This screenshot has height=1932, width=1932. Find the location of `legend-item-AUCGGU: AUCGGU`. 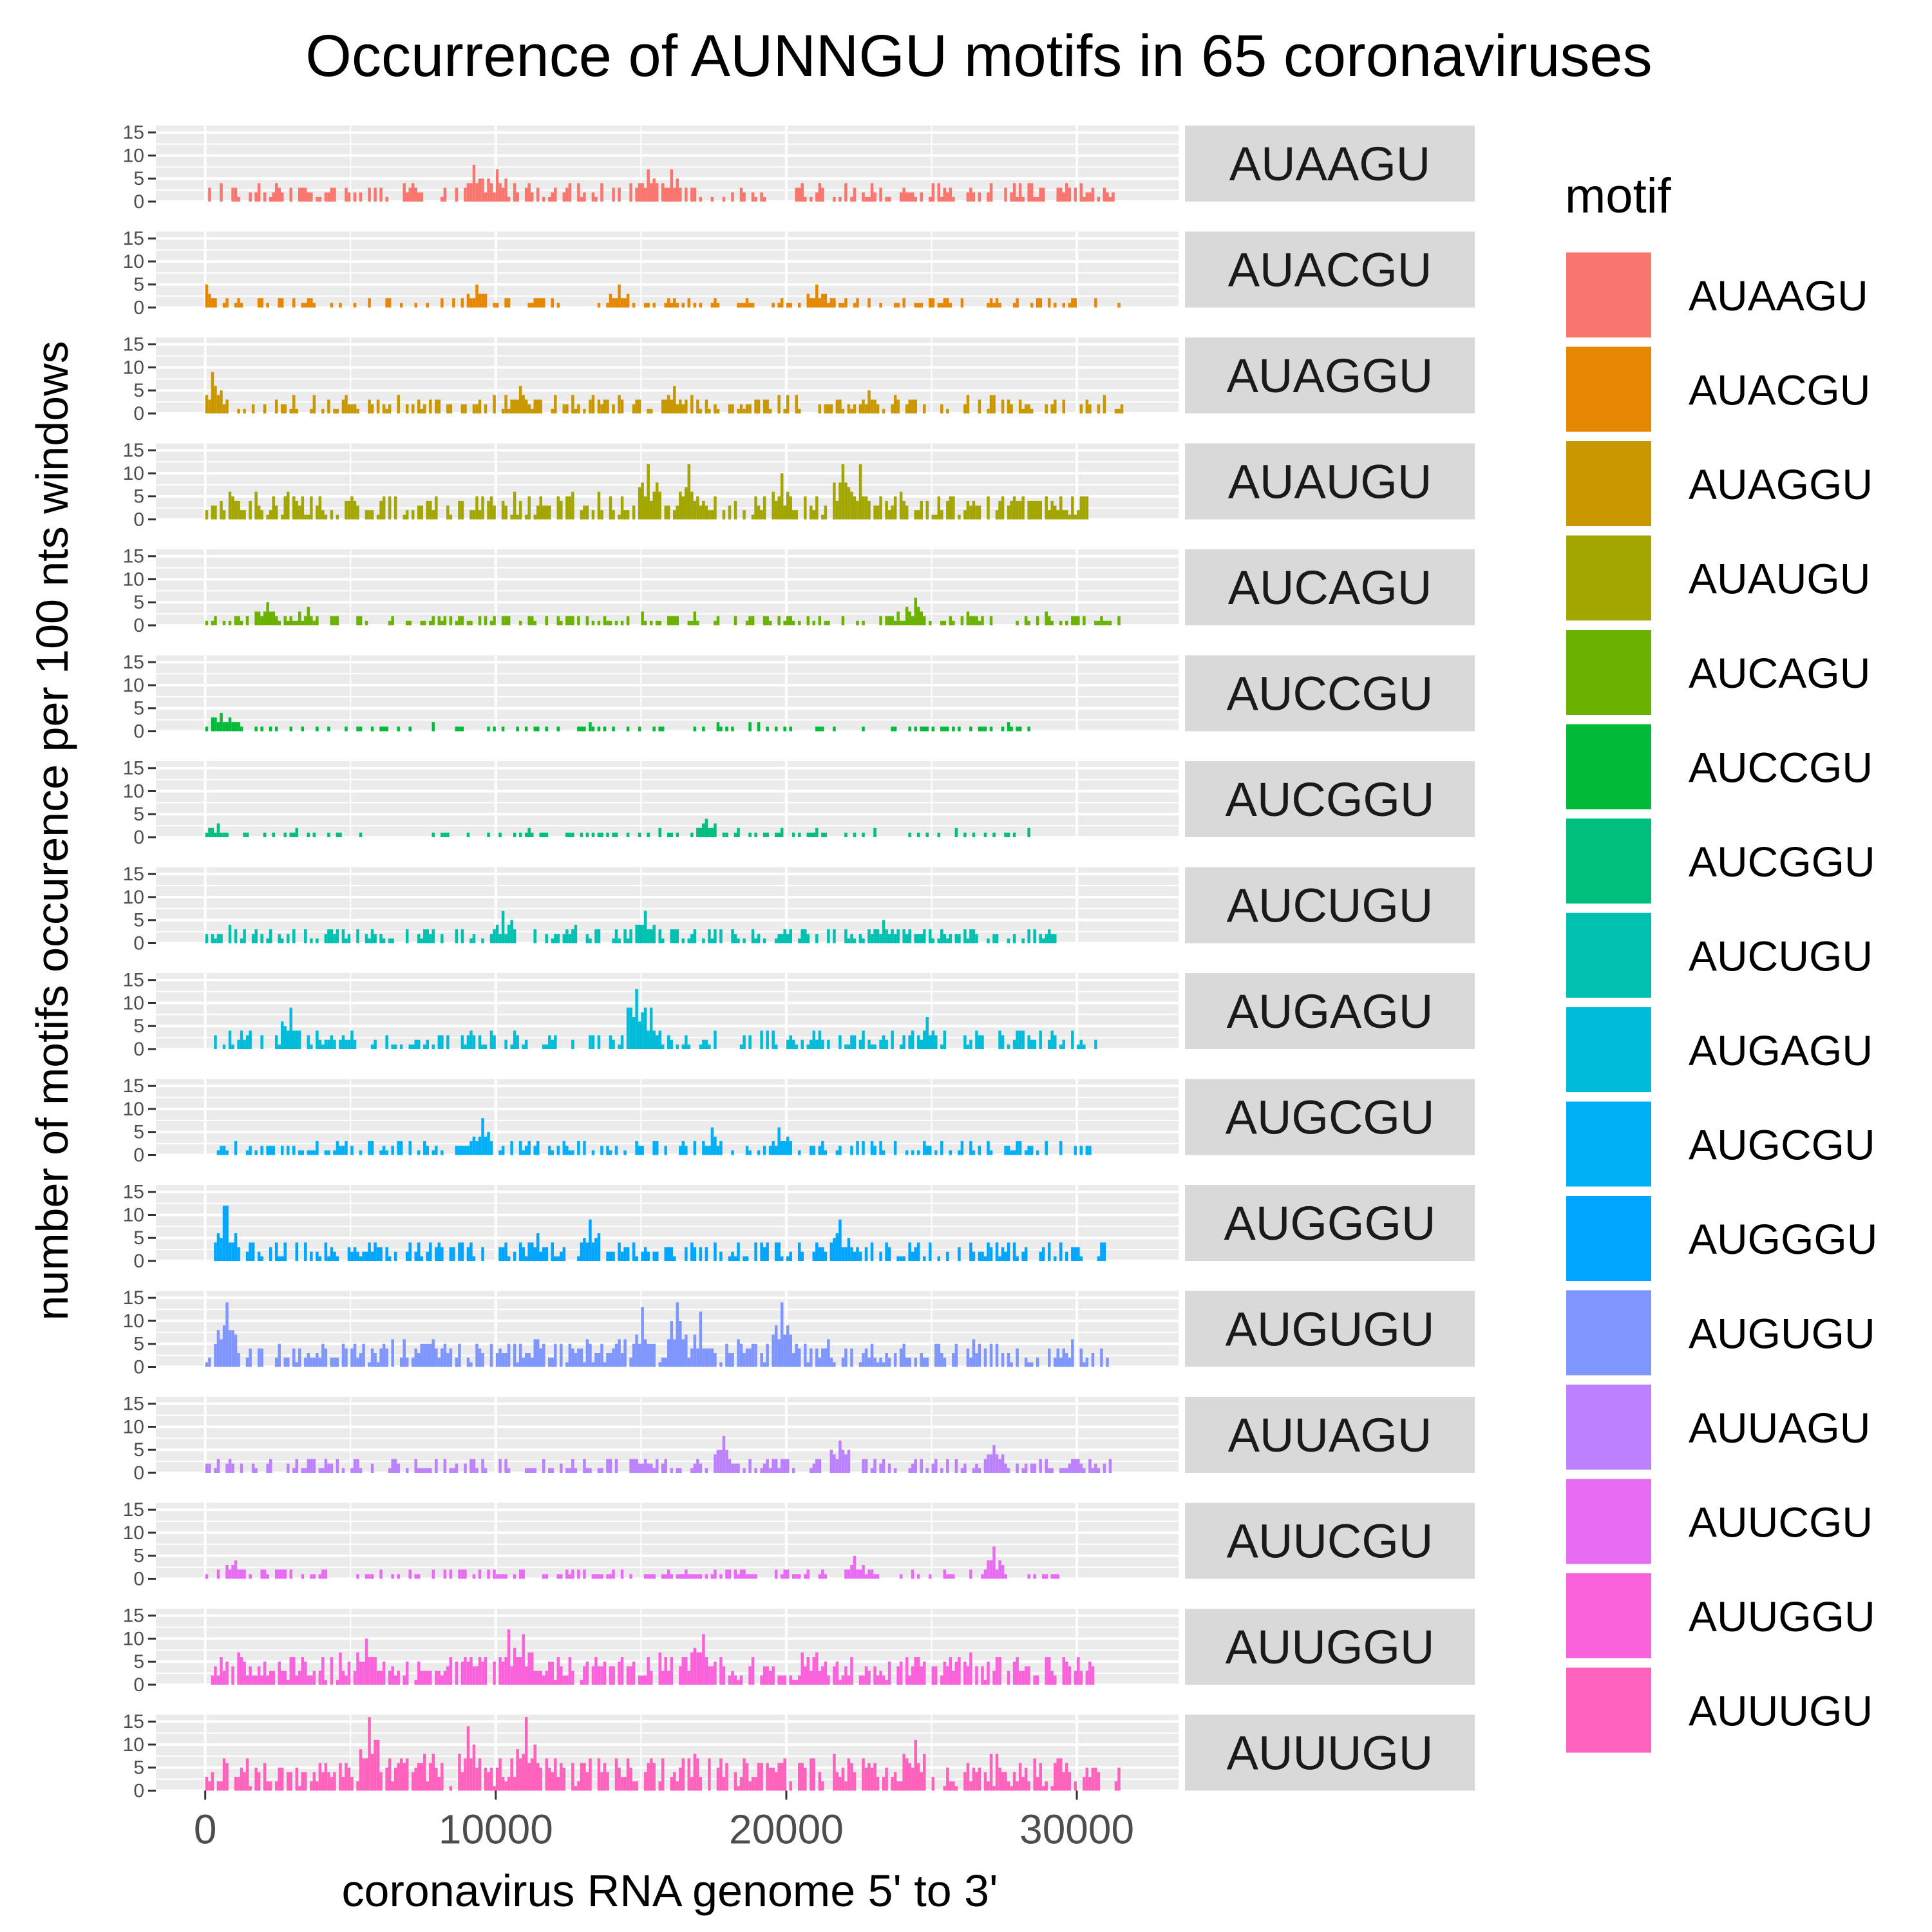

legend-item-AUCGGU: AUCGGU is located at coordinates (1719, 861).